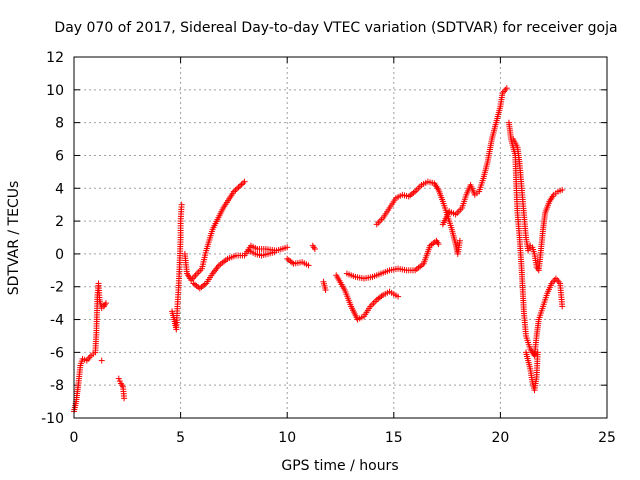  Describe the element at coordinates (59, 255) in the screenshot. I see `y-tick-label: 0` at that location.